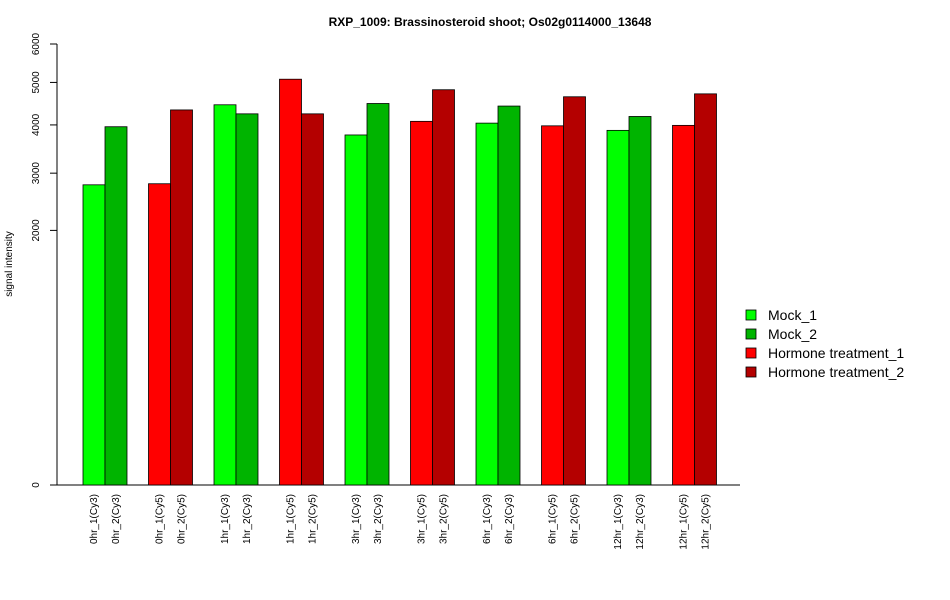 The image size is (950, 600). I want to click on x-tick-label: 0hr_2(Cy3), so click(116, 519).